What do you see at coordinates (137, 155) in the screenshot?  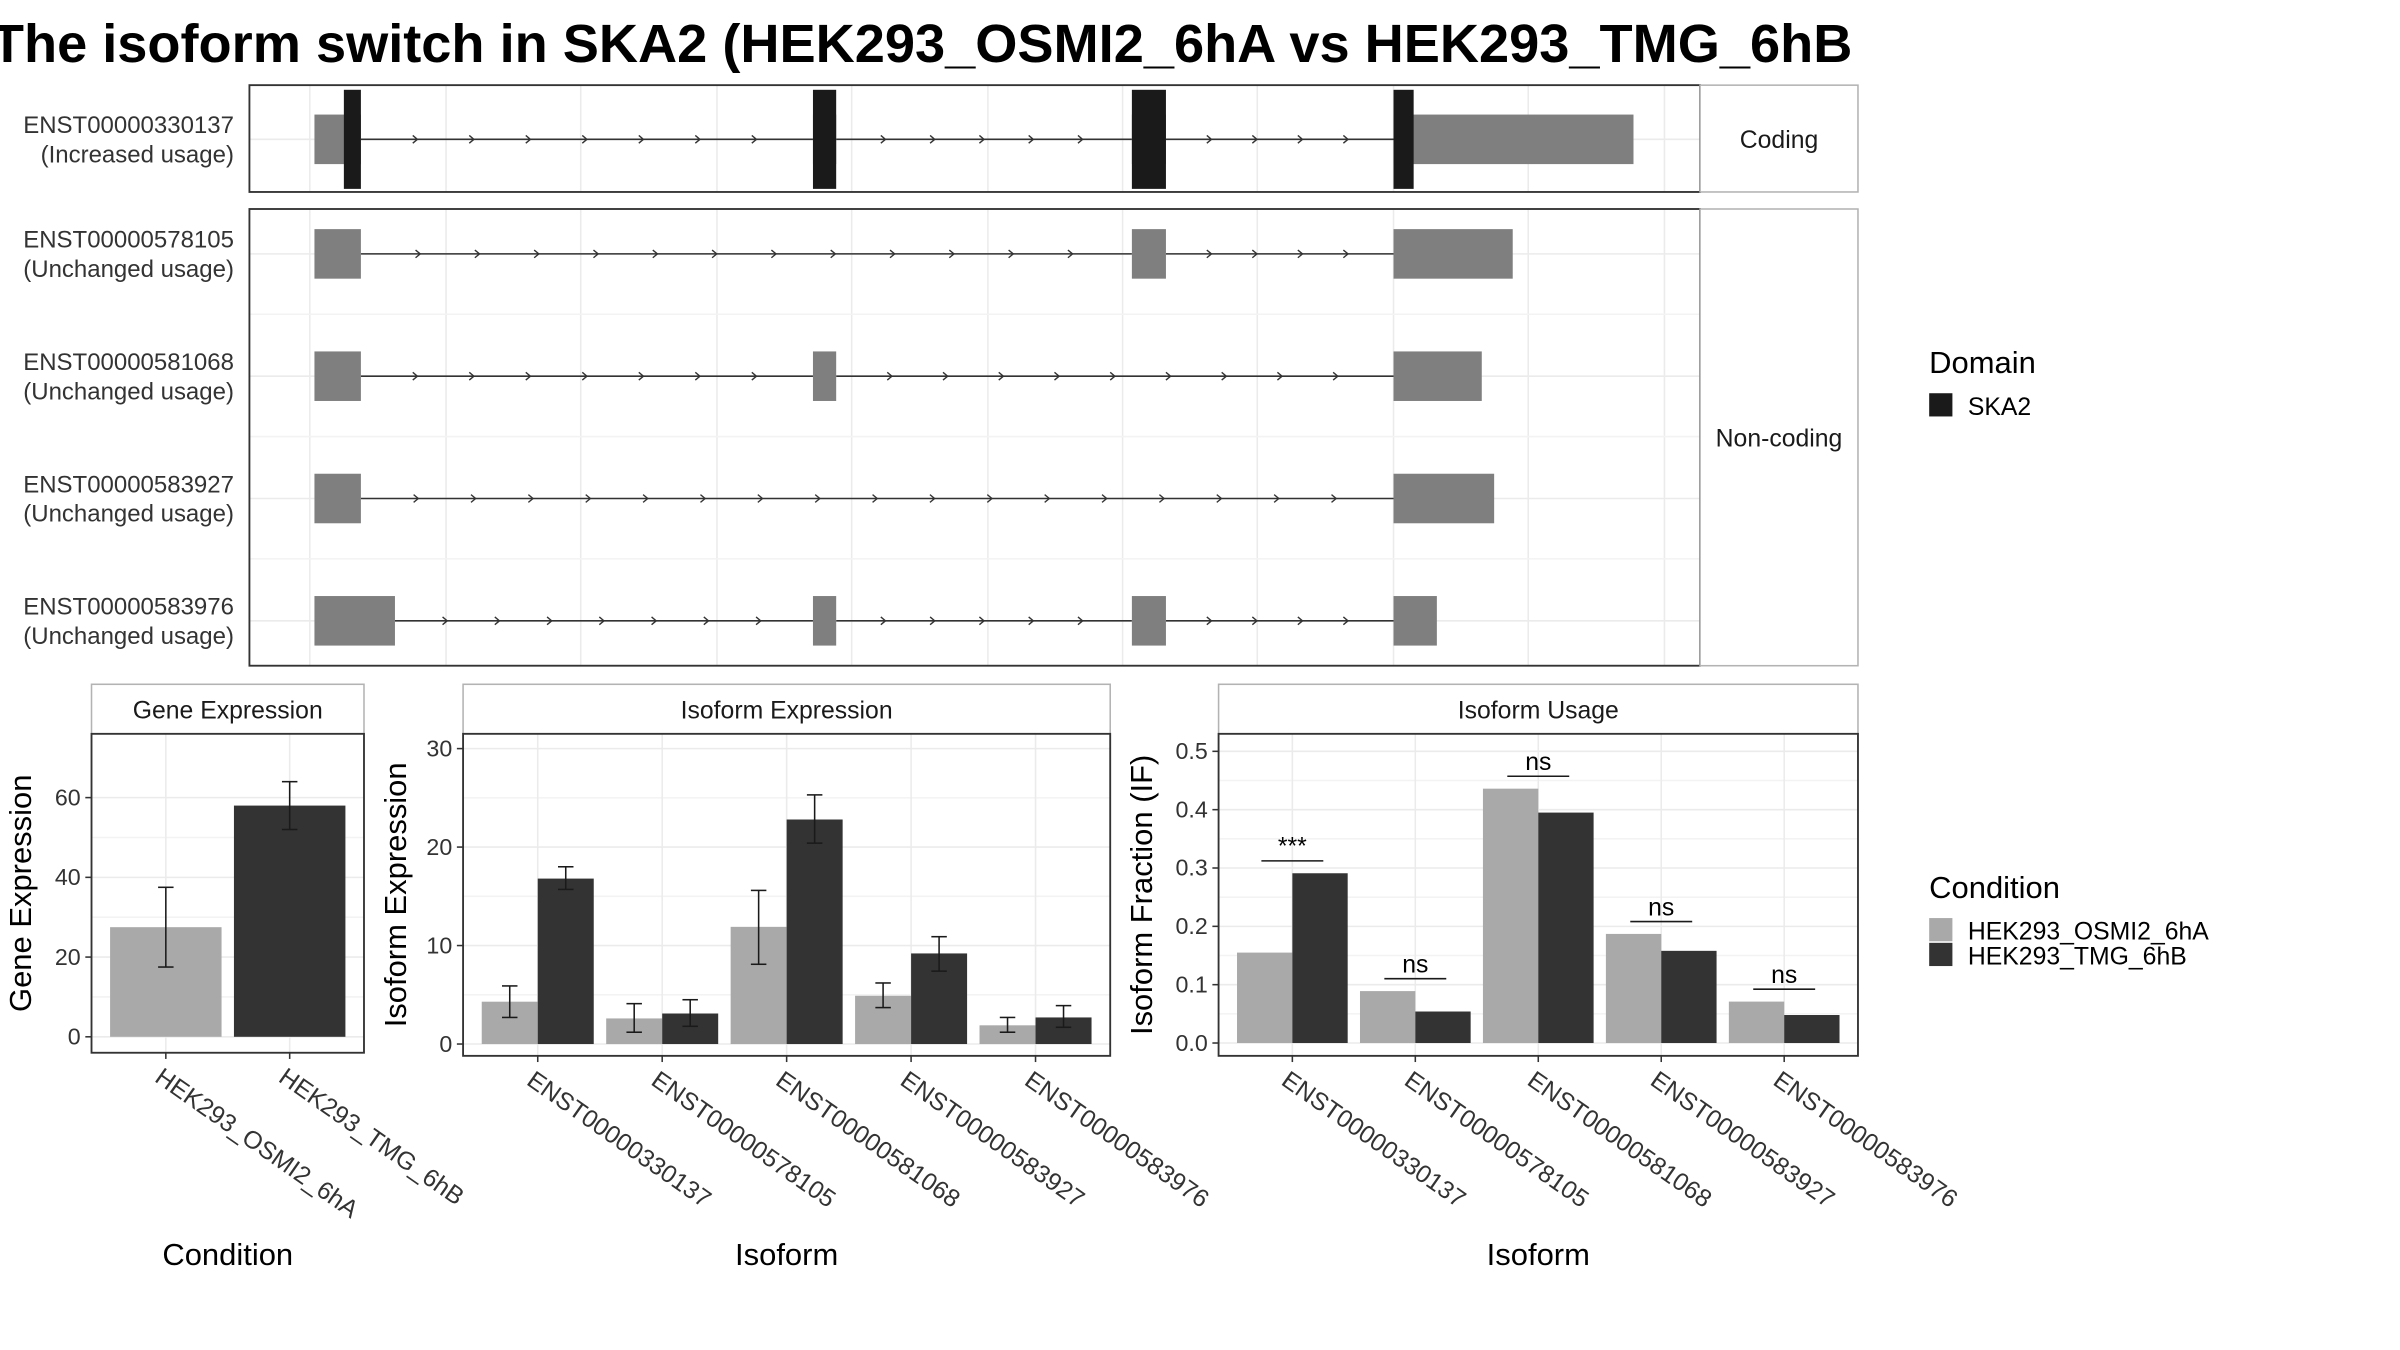 I see `isoform-usage-label: (Increased usage)` at bounding box center [137, 155].